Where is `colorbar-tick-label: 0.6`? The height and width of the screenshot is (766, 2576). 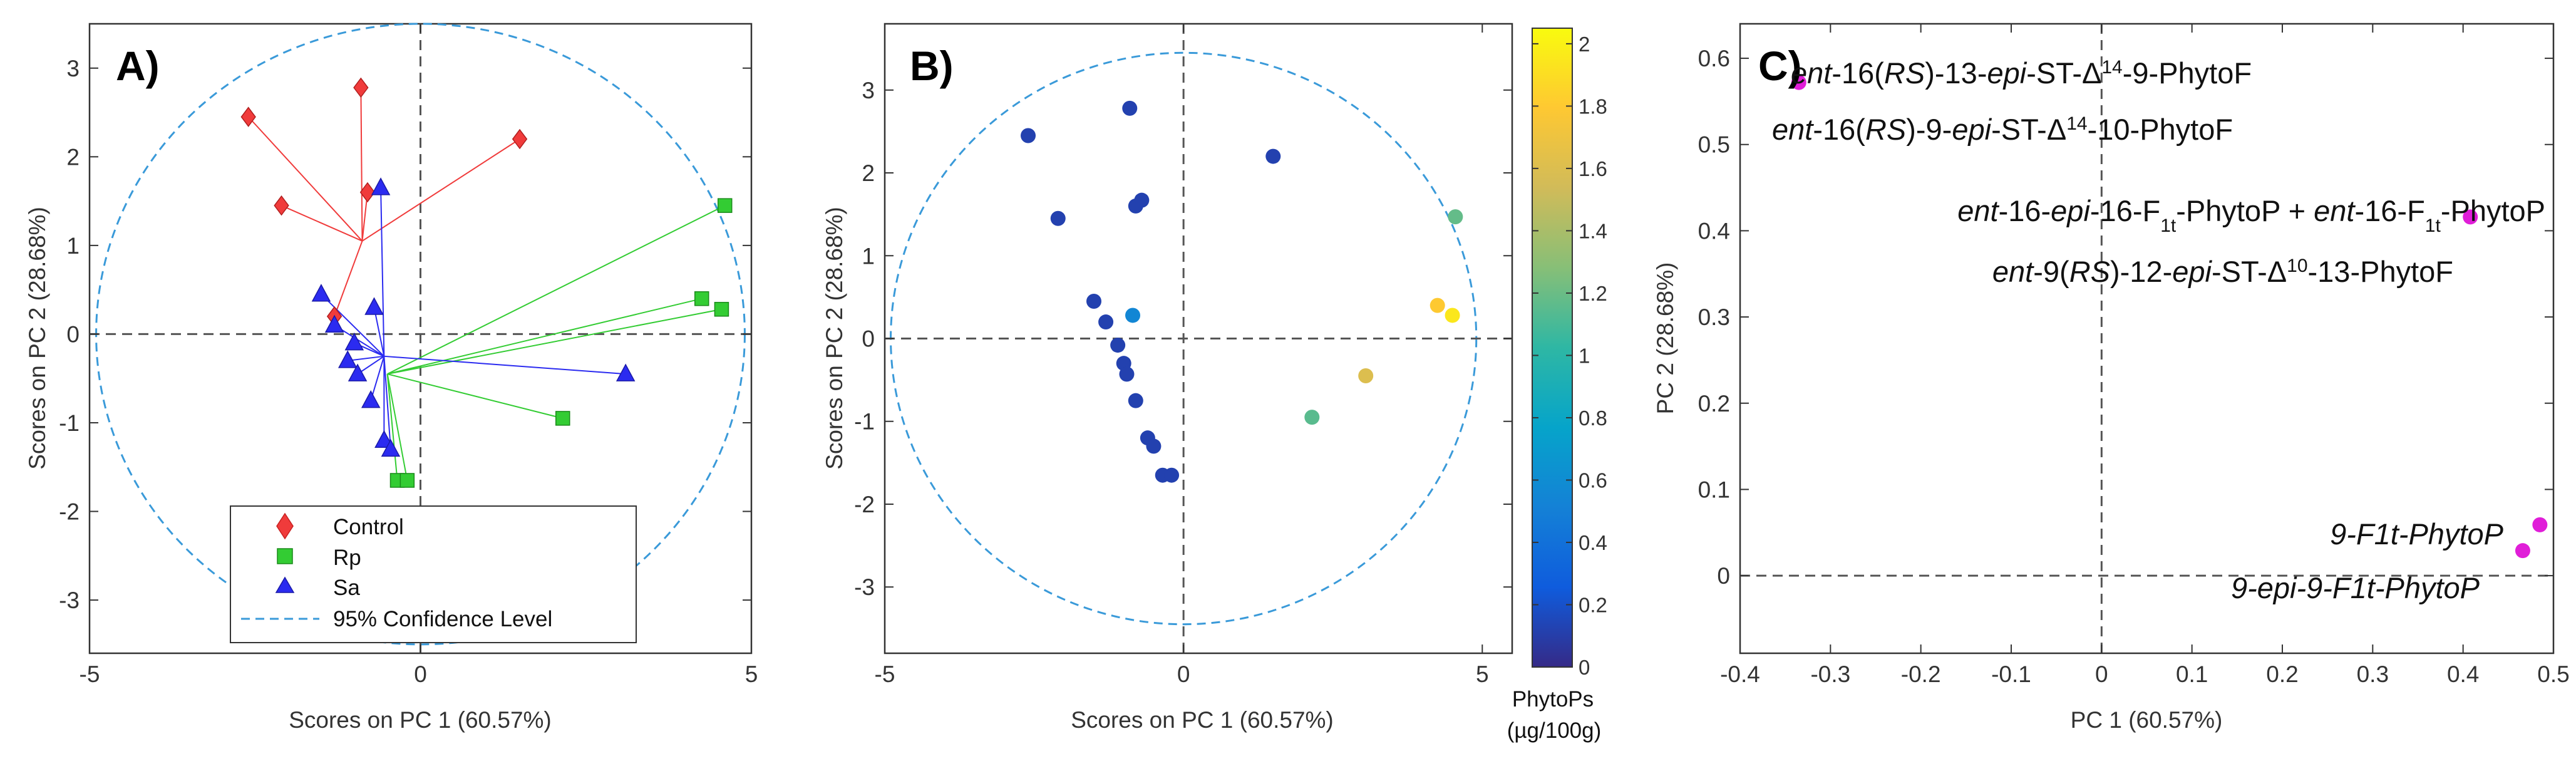 colorbar-tick-label: 0.6 is located at coordinates (1593, 480).